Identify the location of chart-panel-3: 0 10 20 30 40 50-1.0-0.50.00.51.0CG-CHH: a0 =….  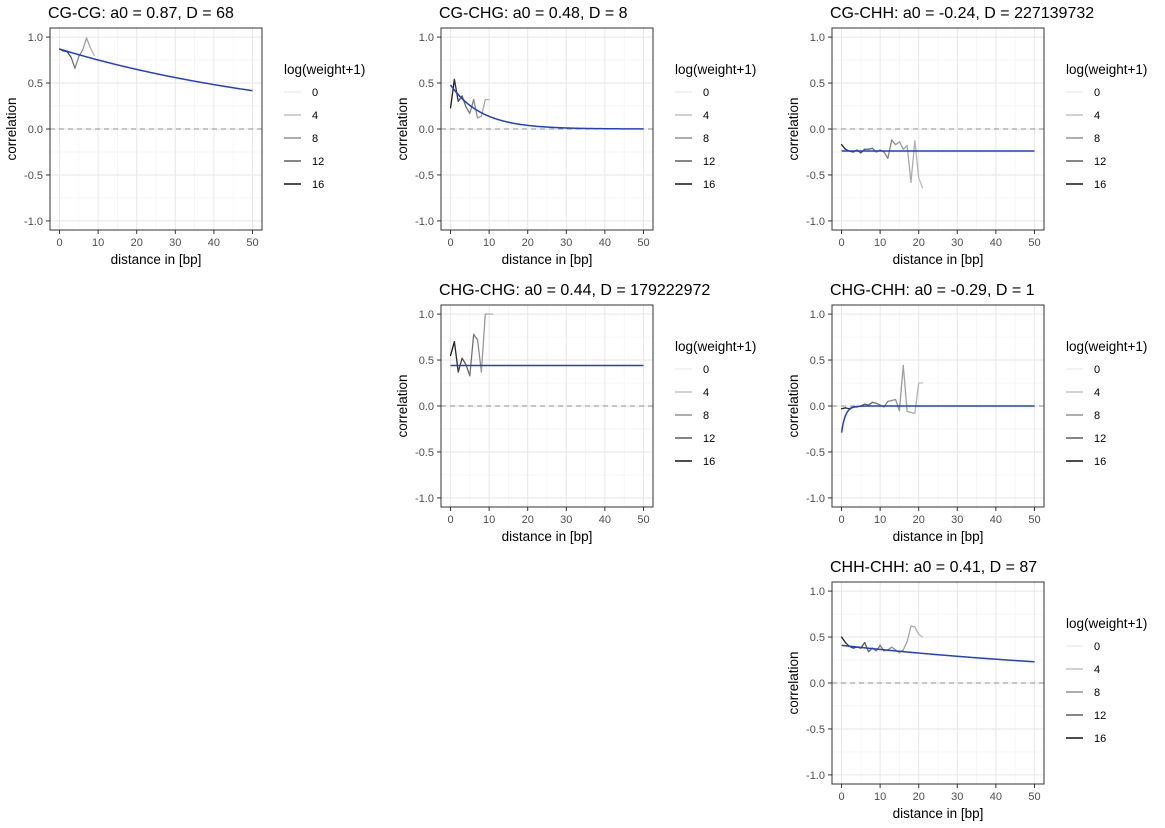
(966, 136).